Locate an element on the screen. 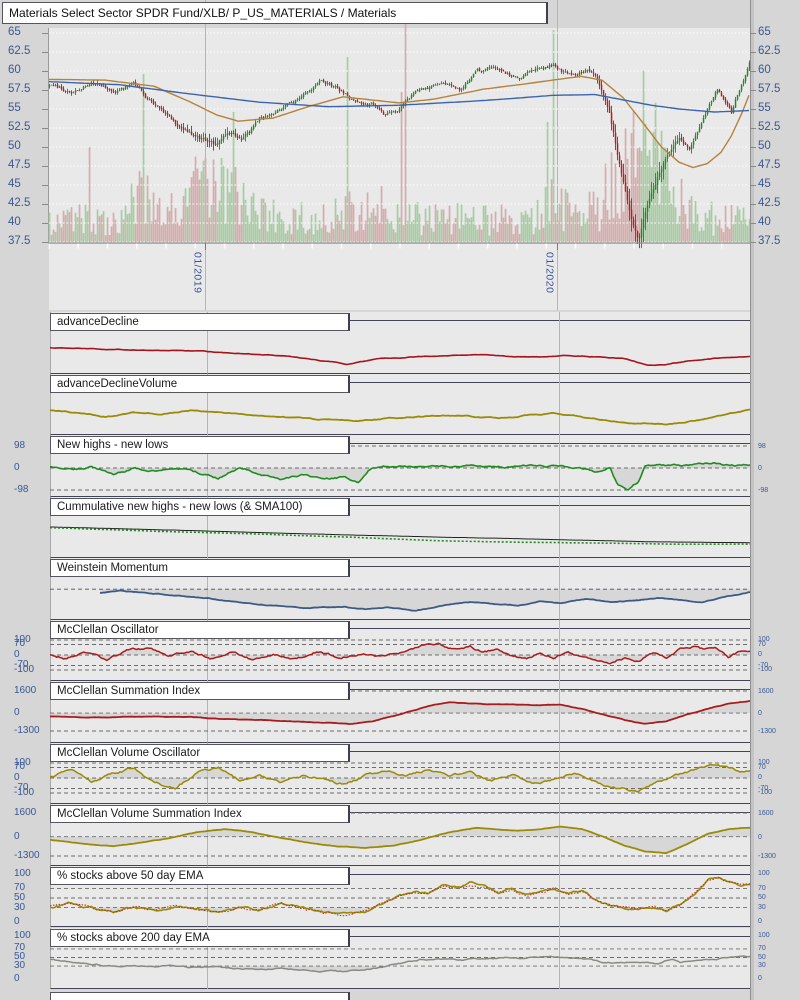 The image size is (800, 1000). price-axis-label-left: 50 is located at coordinates (14, 146).